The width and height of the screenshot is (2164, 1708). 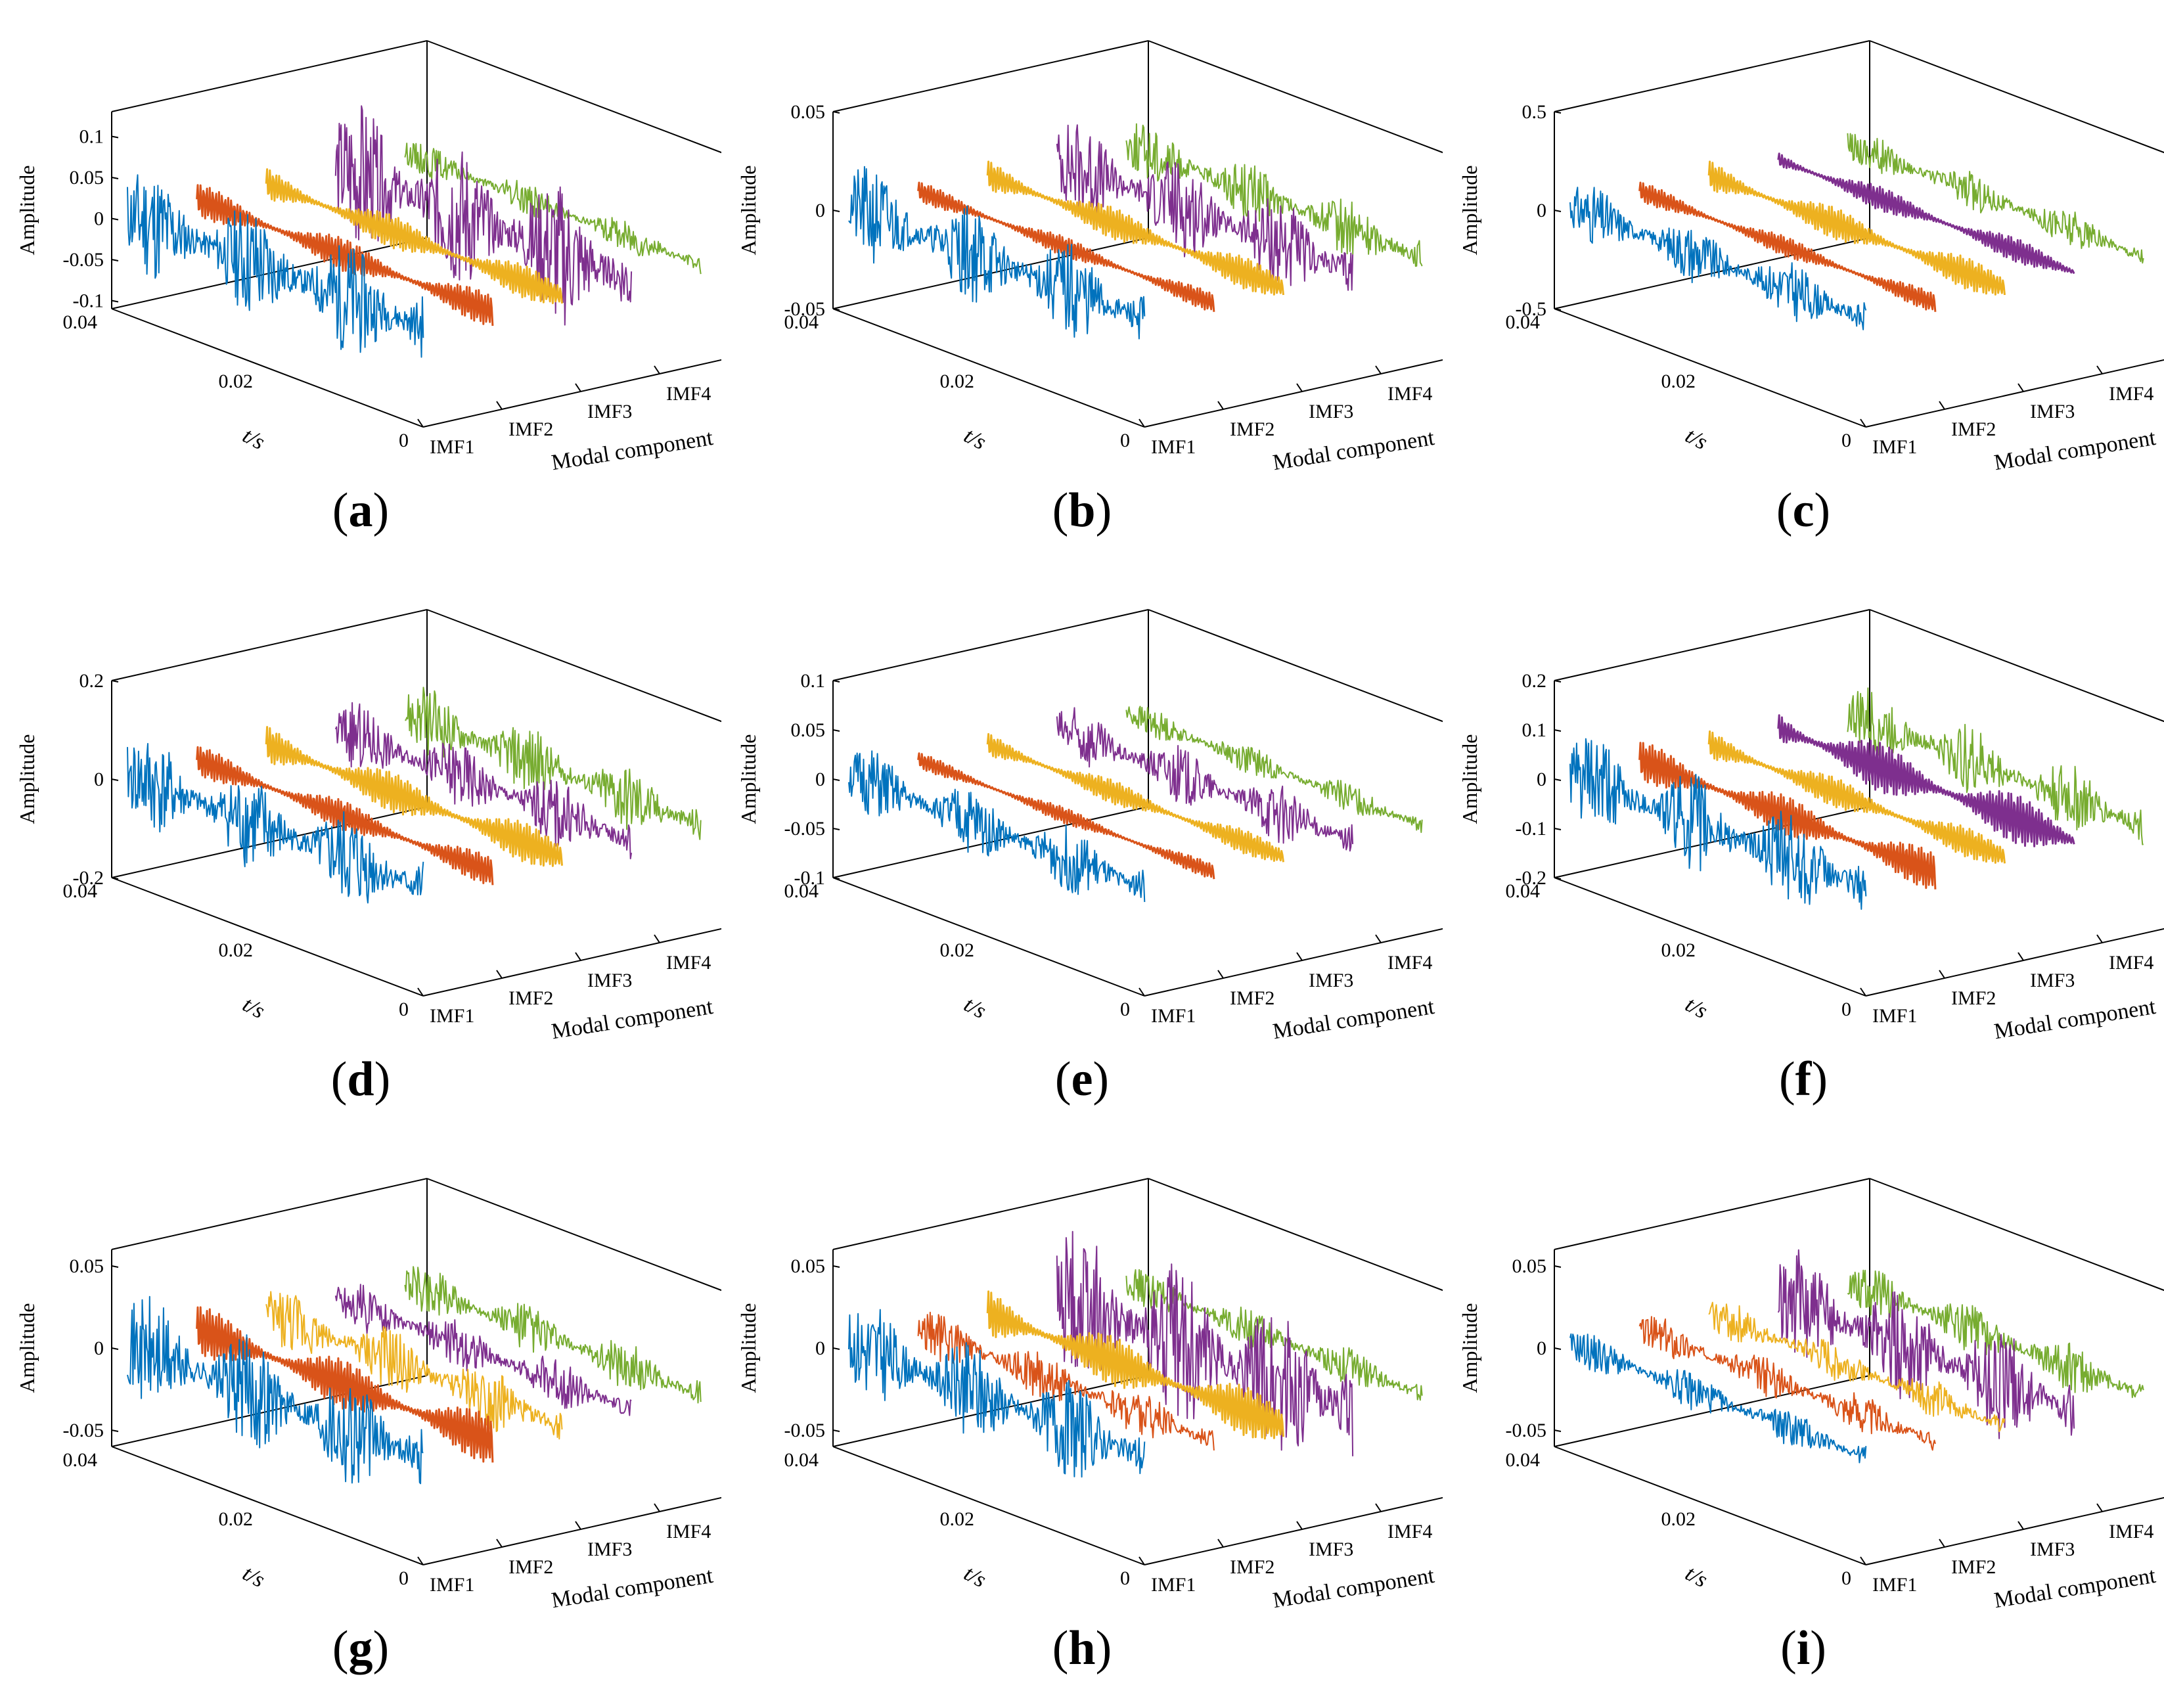 I want to click on caption-letter: d, so click(x=360, y=1079).